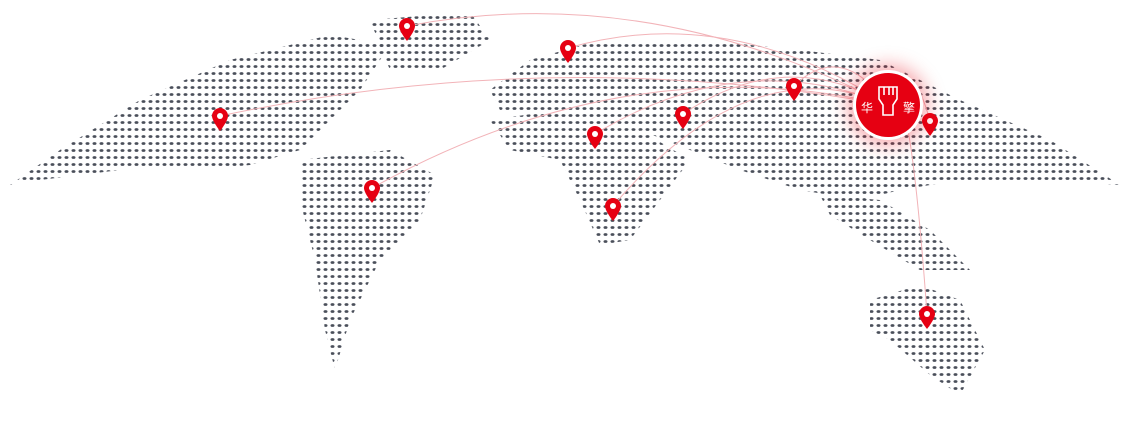  What do you see at coordinates (728, 69) in the screenshot?
I see `arc-europe-north` at bounding box center [728, 69].